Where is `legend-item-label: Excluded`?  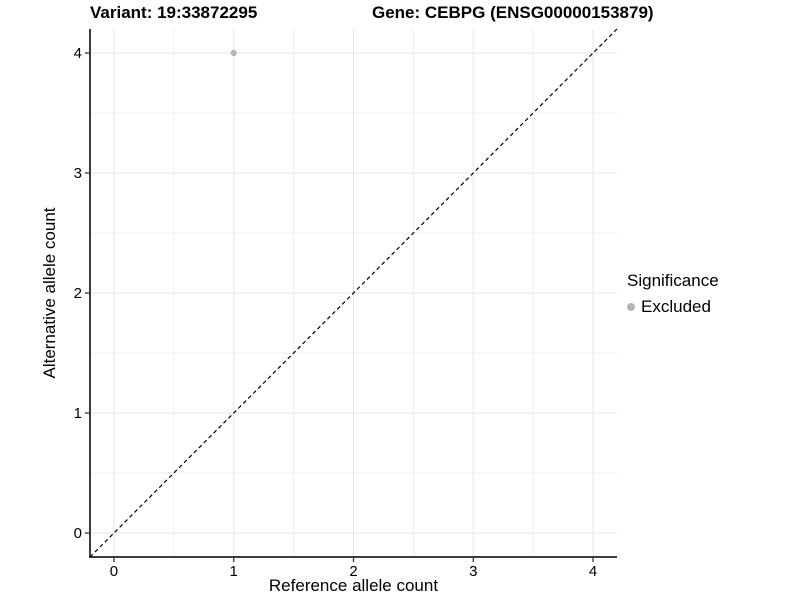
legend-item-label: Excluded is located at coordinates (676, 306).